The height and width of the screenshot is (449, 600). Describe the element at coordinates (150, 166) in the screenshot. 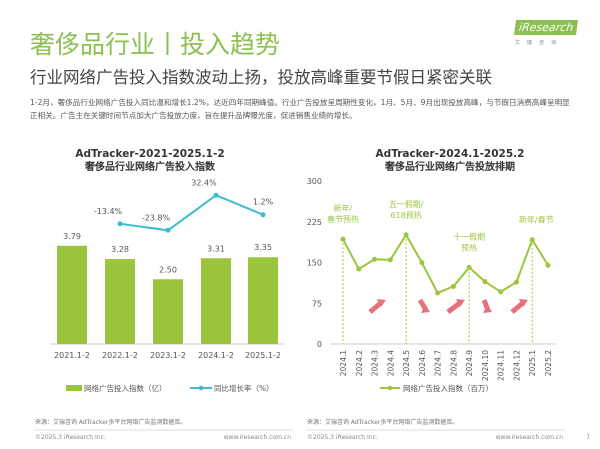

I see `chart-subtitle: 奢侈品行业网络广告投入指数` at that location.